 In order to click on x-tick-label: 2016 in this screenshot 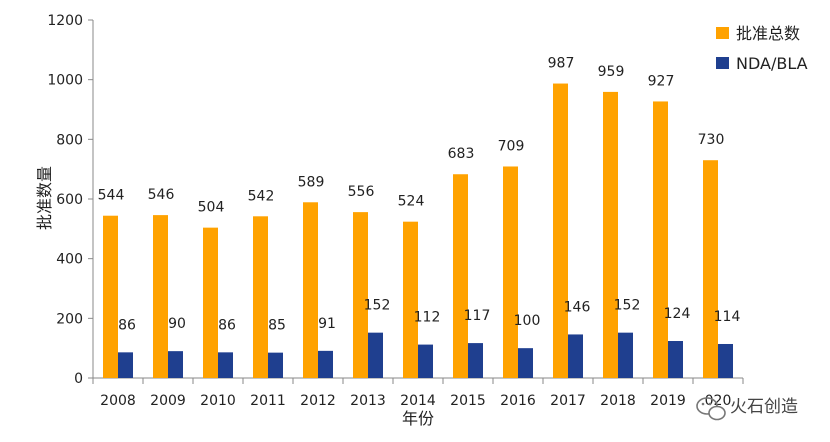, I will do `click(518, 401)`.